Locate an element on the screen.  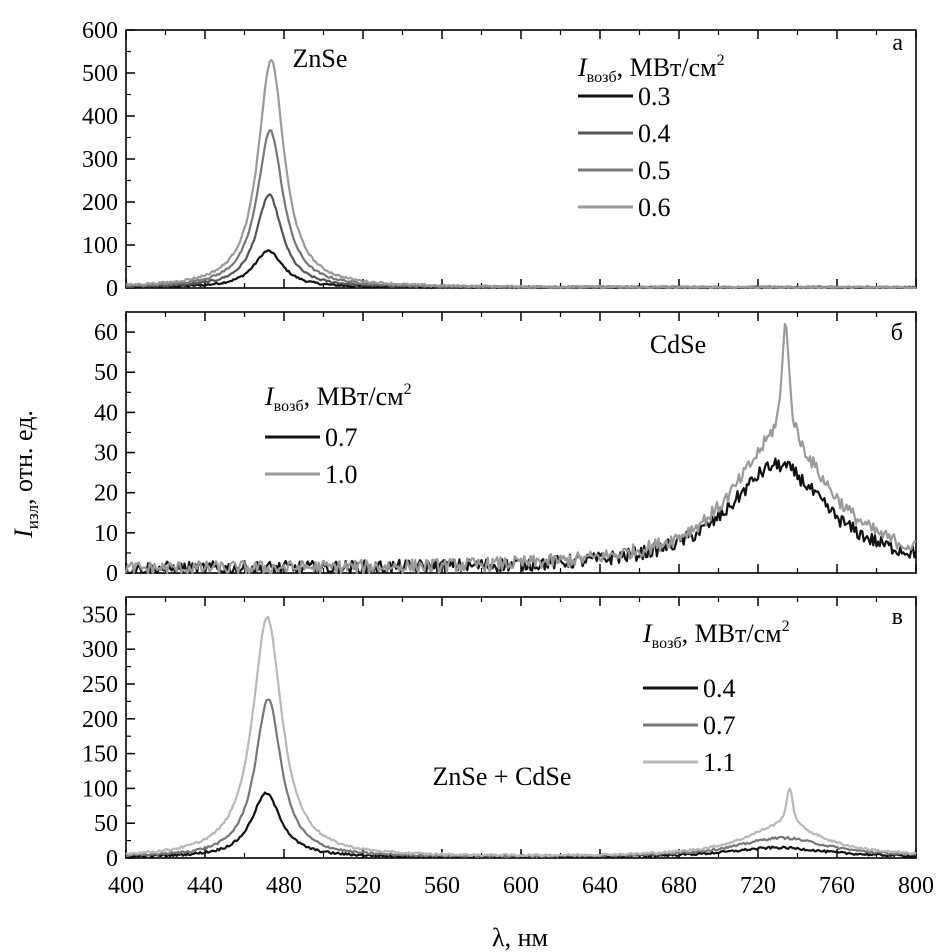
x-tick-label: 560 is located at coordinates (442, 886).